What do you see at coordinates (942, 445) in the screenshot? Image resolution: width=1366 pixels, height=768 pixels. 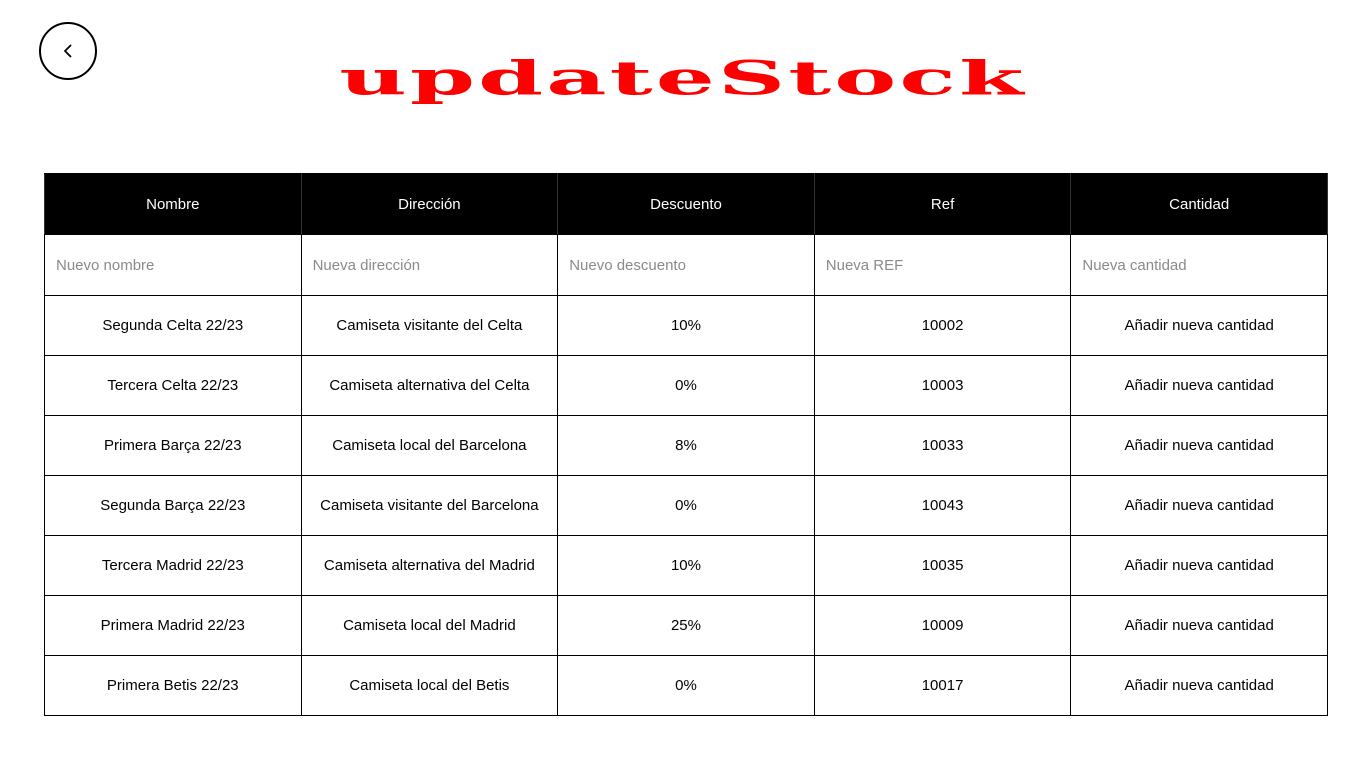 I see `cell-ref: 10033` at bounding box center [942, 445].